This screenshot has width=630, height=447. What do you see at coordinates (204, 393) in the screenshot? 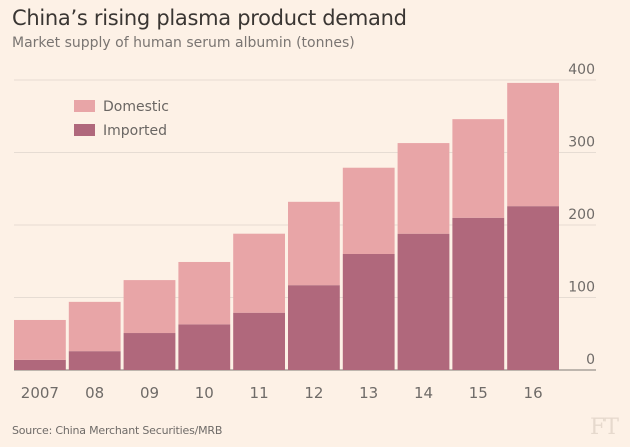
I see `x-tick-label: 10` at bounding box center [204, 393].